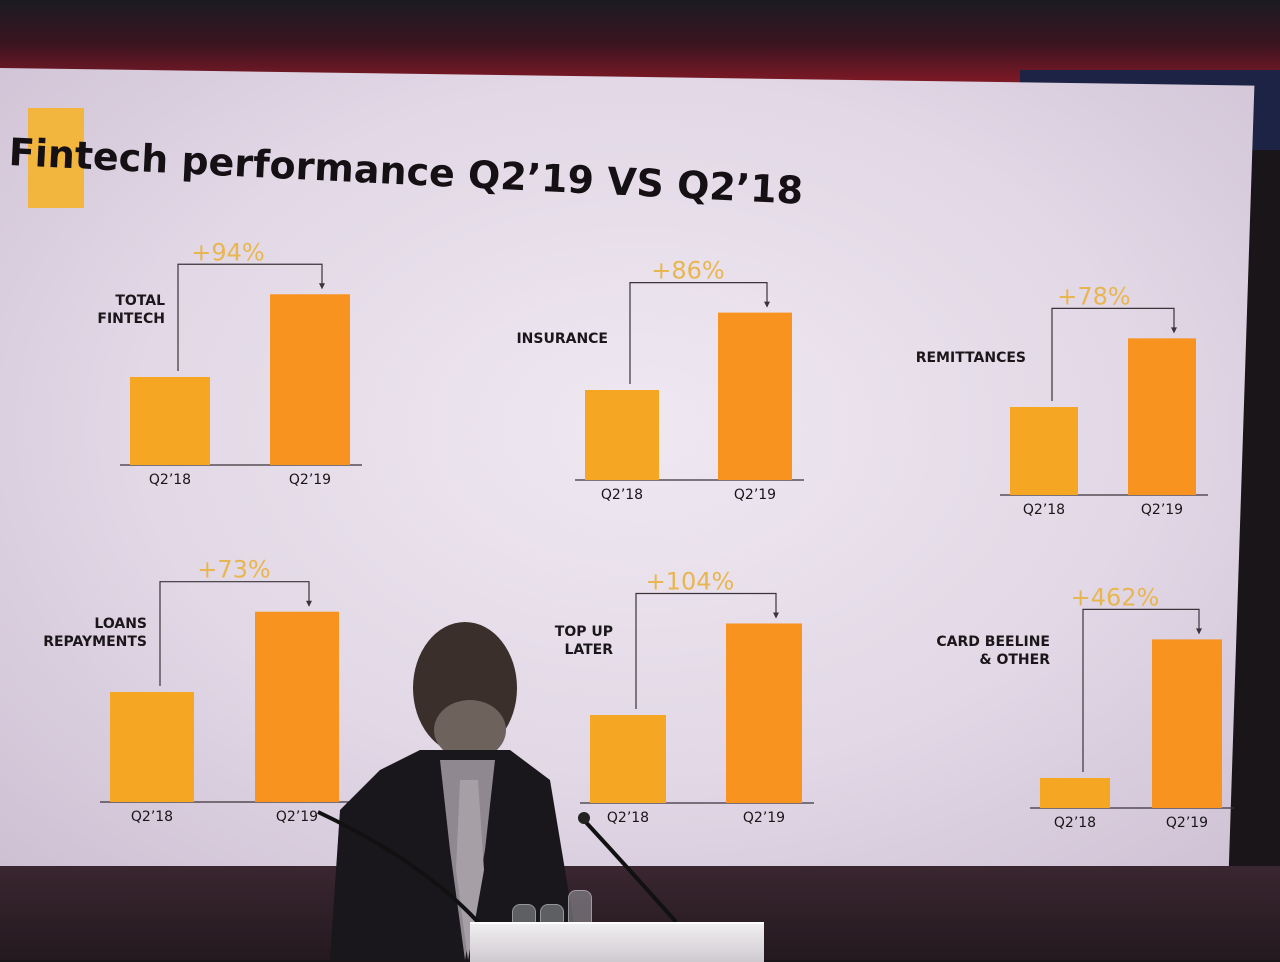 This screenshot has height=962, width=1280. Describe the element at coordinates (1014, 660) in the screenshot. I see `category-label: & OTHER` at that location.